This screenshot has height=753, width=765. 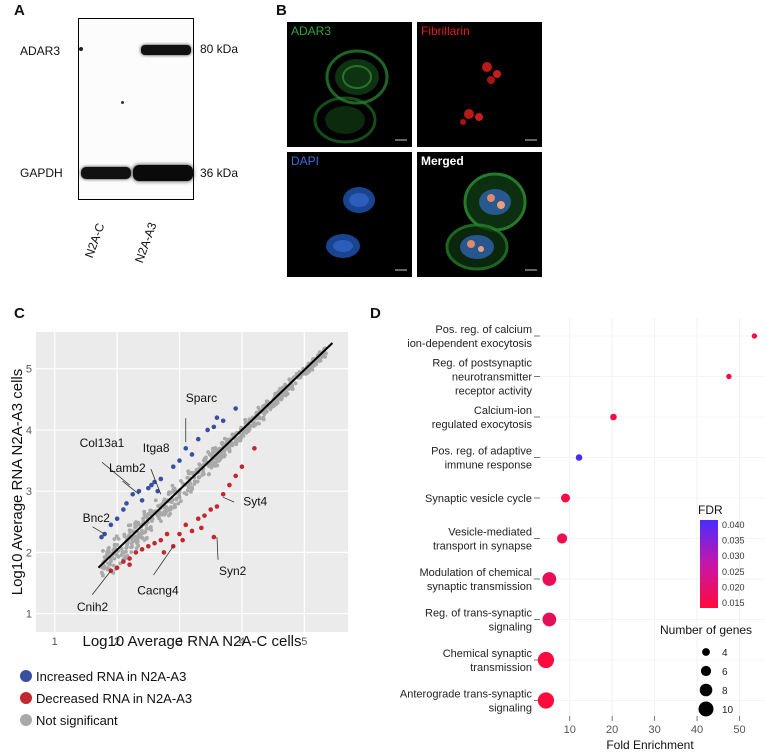 I want to click on panel-b-label: B, so click(x=281, y=10).